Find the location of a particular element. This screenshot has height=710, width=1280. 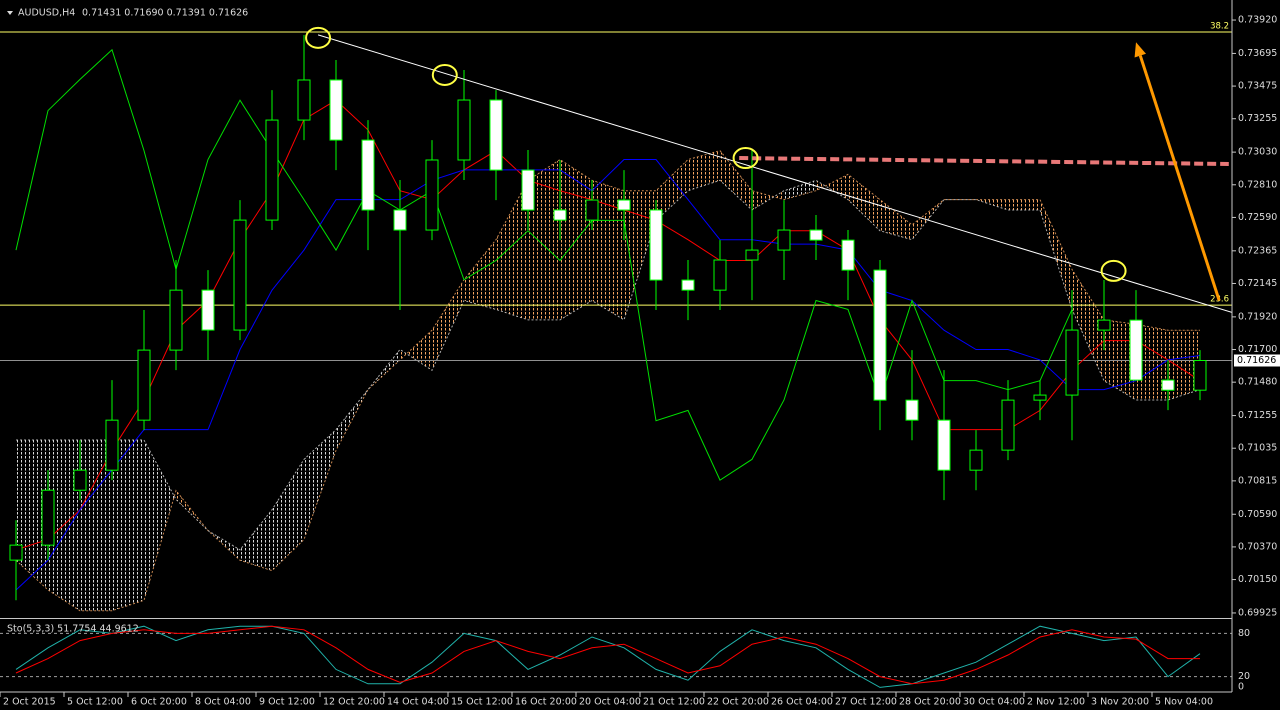

last-price-box is located at coordinates (1257, 360).